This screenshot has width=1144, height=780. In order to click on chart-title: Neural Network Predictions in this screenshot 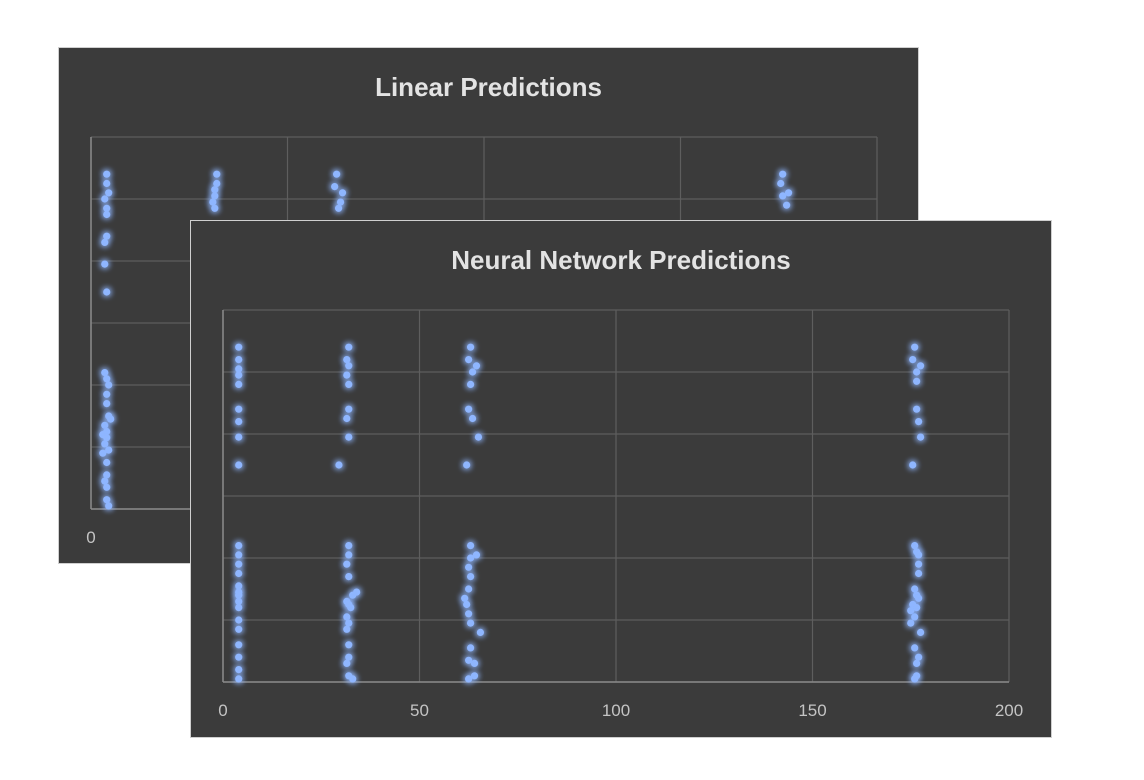, I will do `click(621, 260)`.